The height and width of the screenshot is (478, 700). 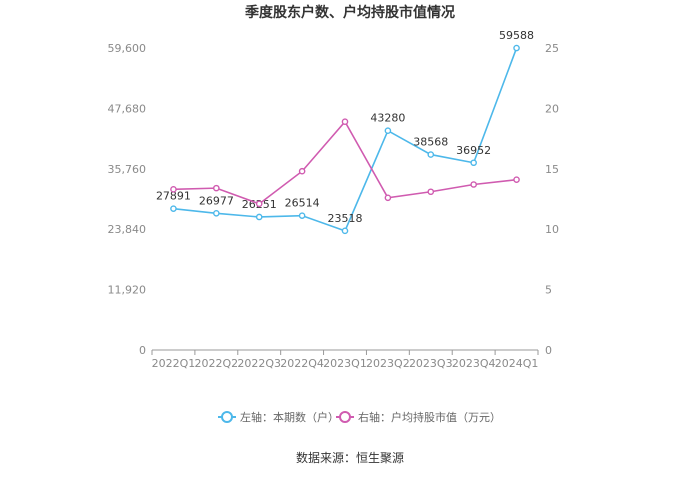 What do you see at coordinates (387, 118) in the screenshot?
I see `data-label: 43280` at bounding box center [387, 118].